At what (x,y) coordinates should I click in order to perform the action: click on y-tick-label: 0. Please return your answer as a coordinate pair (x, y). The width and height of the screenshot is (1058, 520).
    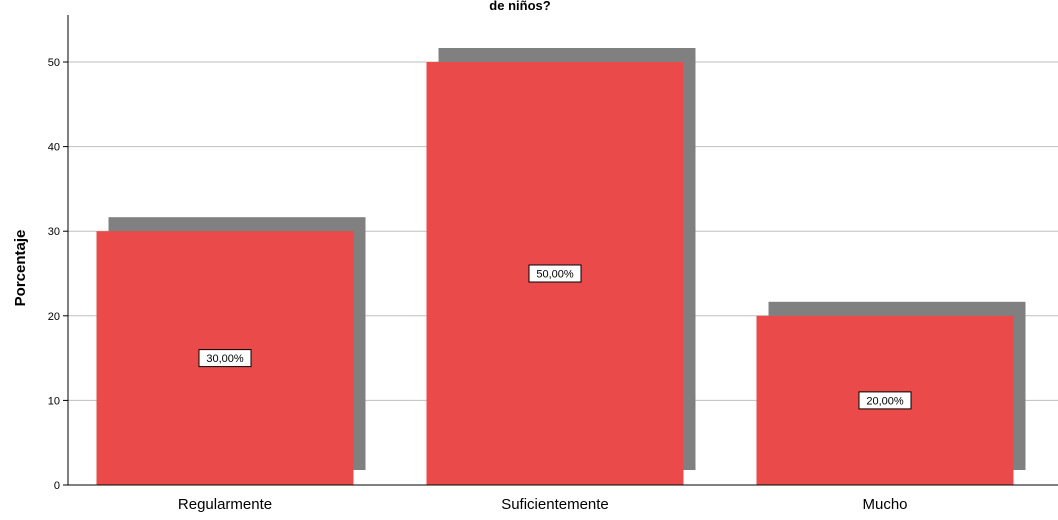
    Looking at the image, I should click on (57, 486).